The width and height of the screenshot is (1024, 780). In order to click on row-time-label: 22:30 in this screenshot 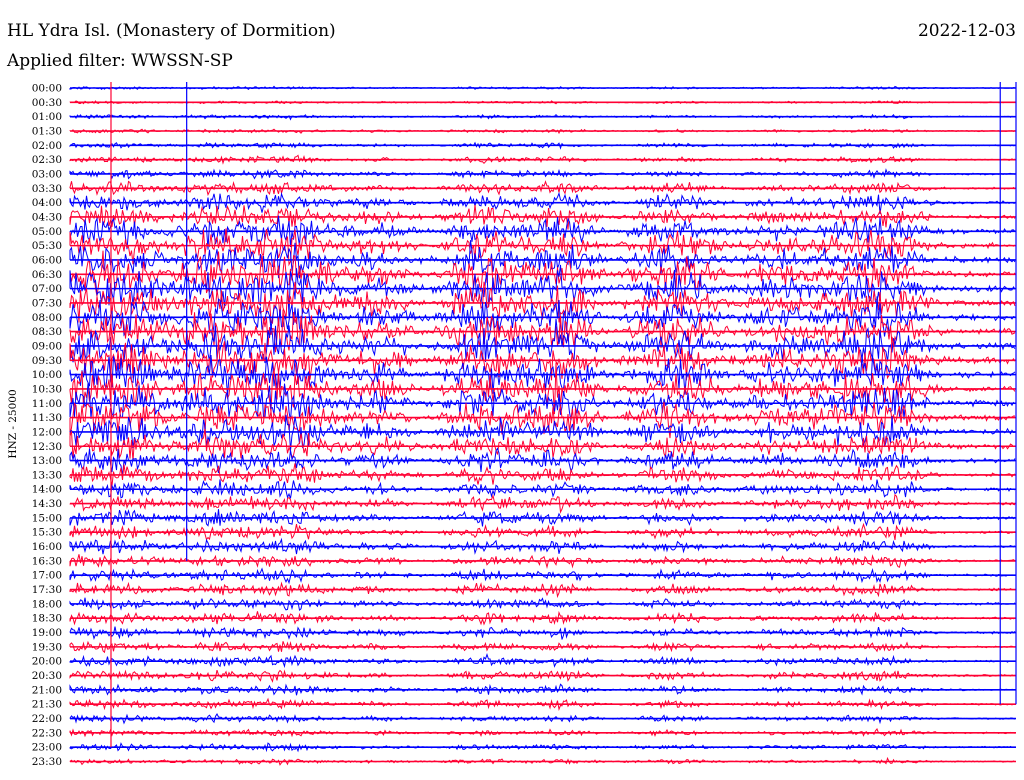, I will do `click(47, 733)`.